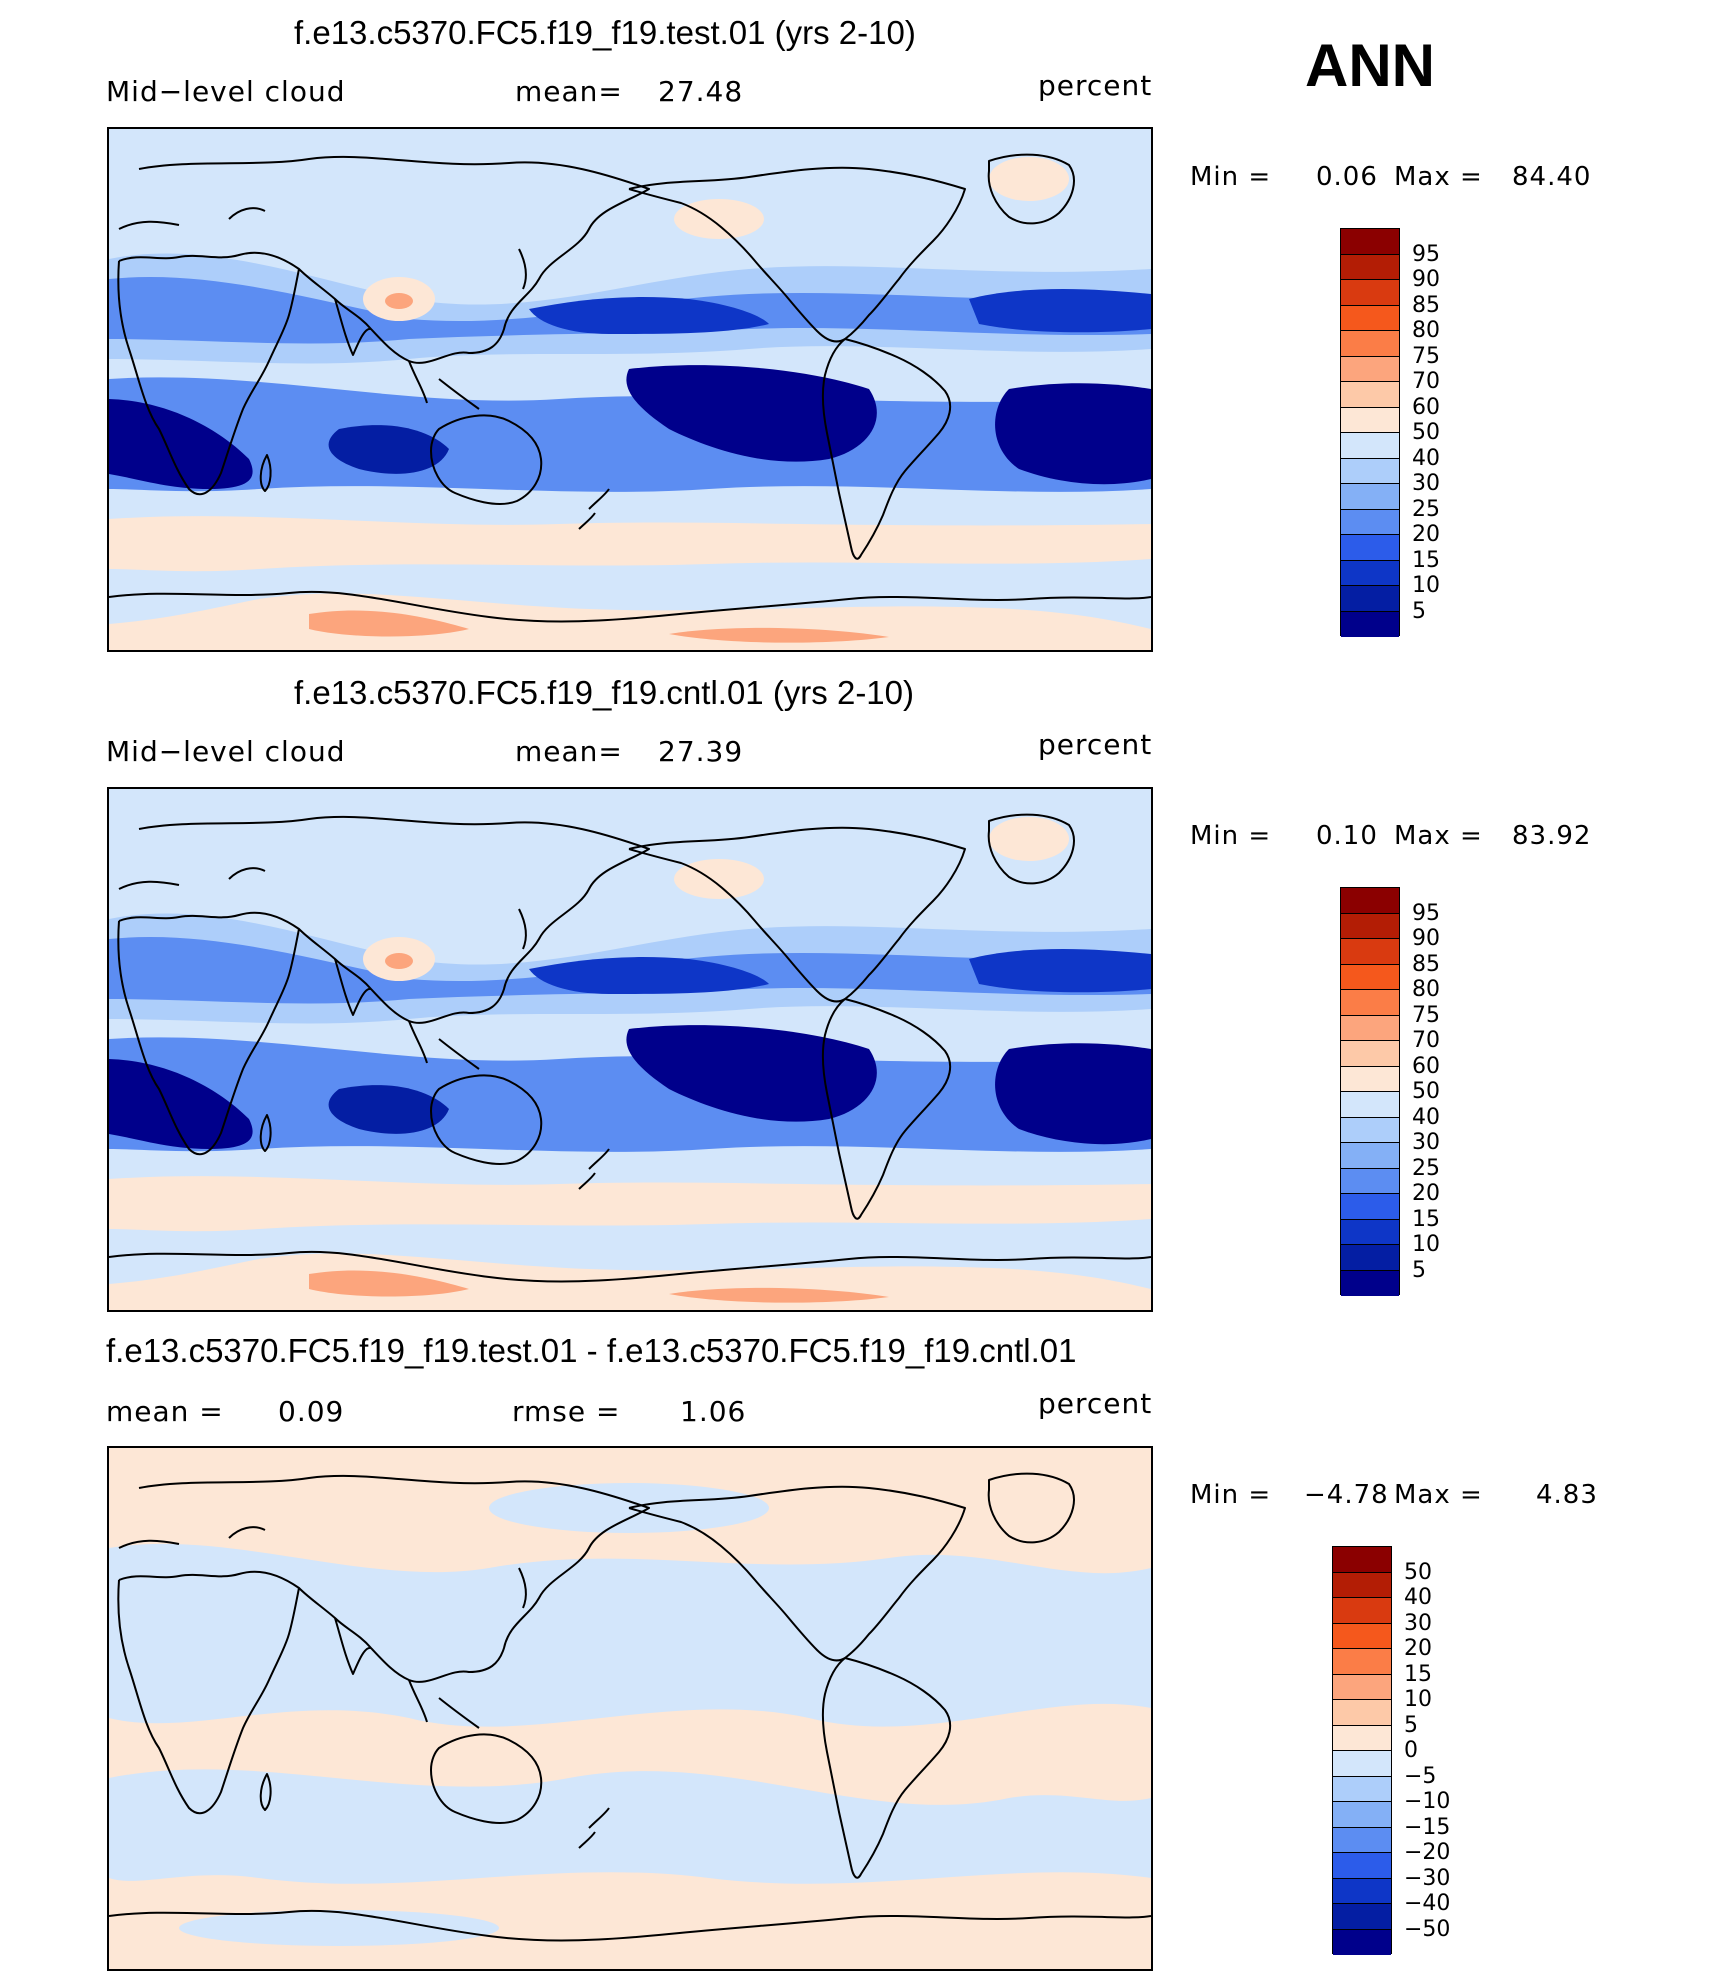 This screenshot has width=1710, height=1974. What do you see at coordinates (1427, 1929) in the screenshot?
I see `colorbar-tick-label: −50` at bounding box center [1427, 1929].